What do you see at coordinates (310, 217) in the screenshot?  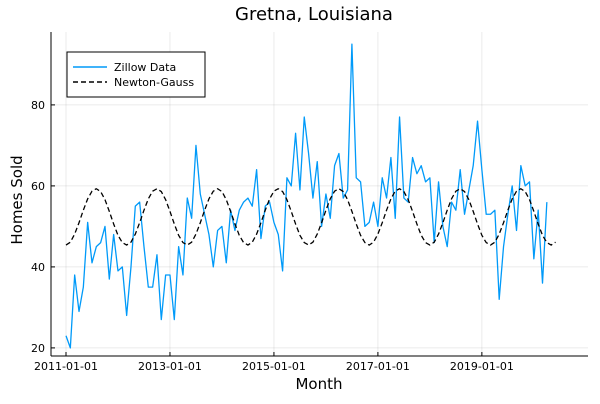 I see `series-line-newton-gauss` at bounding box center [310, 217].